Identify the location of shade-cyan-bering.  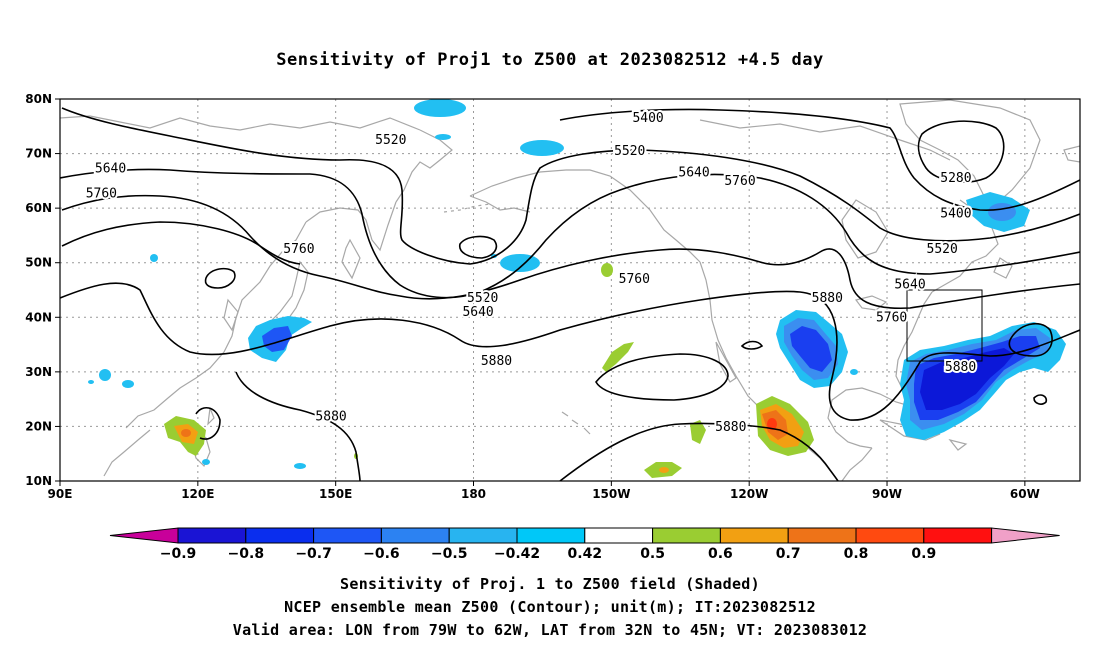
(542, 148).